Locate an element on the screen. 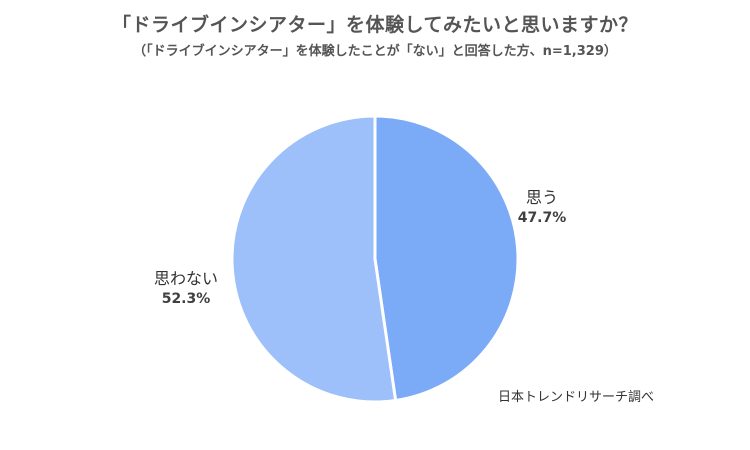  source-credit: 日本トレンドリサーチ調べ is located at coordinates (576, 397).